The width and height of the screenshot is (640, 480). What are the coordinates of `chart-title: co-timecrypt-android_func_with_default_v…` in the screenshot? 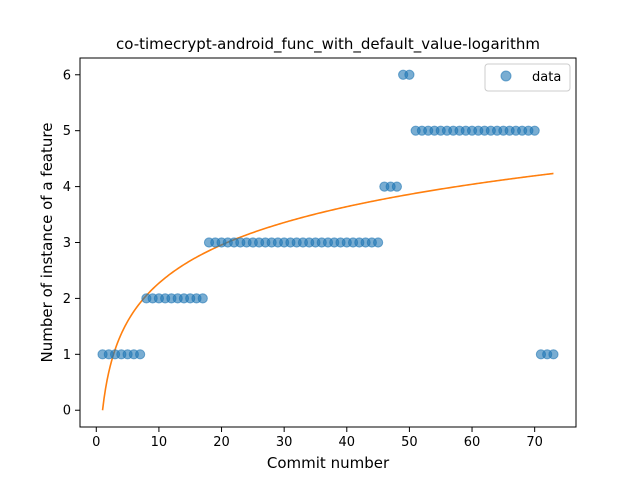 It's located at (328, 44).